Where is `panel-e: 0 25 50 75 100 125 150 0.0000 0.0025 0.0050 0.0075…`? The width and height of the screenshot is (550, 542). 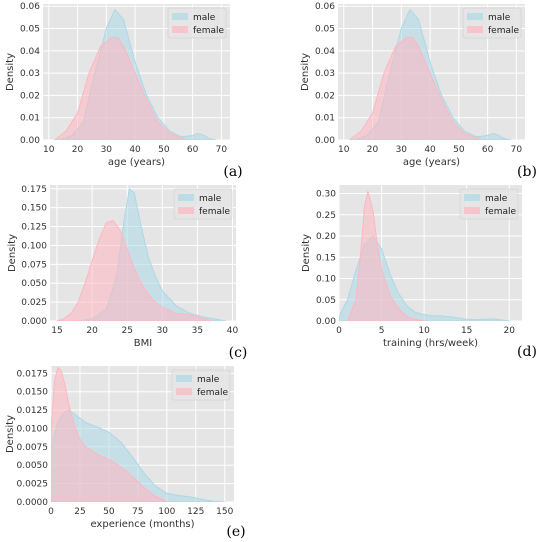 panel-e: 0 25 50 75 100 125 150 0.0000 0.0025 0.0050 0.0075… is located at coordinates (125, 453).